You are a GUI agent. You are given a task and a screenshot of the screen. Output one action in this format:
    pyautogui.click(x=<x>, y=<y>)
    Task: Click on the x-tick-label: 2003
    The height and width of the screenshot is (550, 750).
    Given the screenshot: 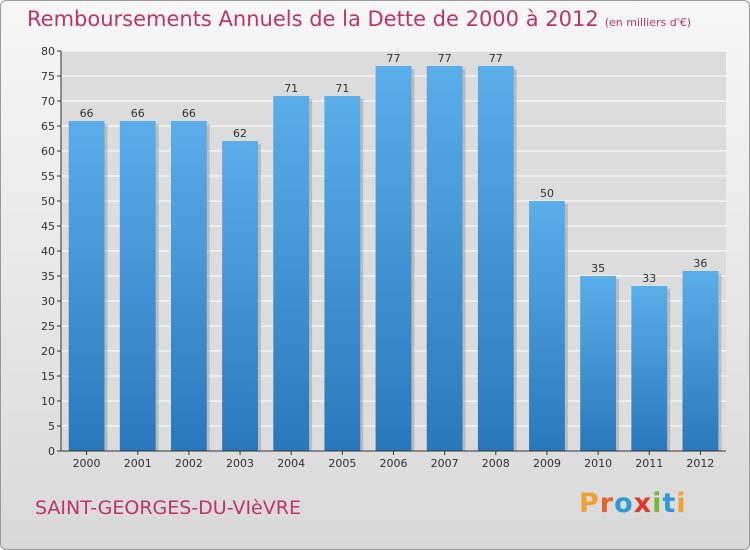 What is the action you would take?
    pyautogui.click(x=240, y=463)
    